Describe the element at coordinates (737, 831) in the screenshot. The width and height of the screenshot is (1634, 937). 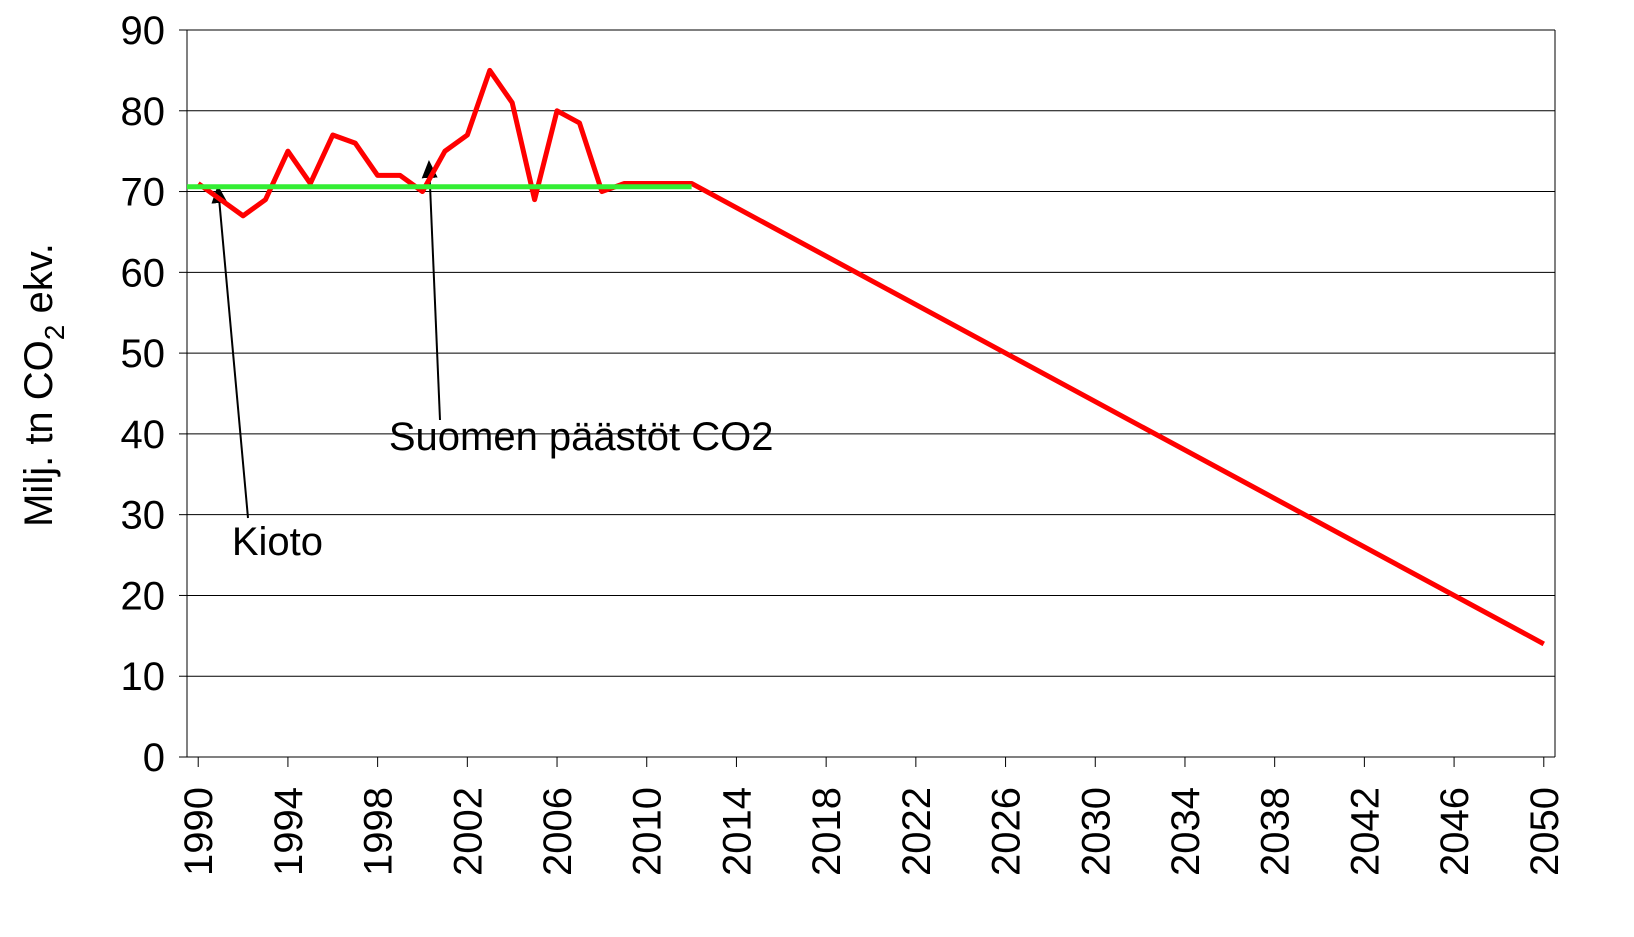
I see `x-tick-label: 2014` at that location.